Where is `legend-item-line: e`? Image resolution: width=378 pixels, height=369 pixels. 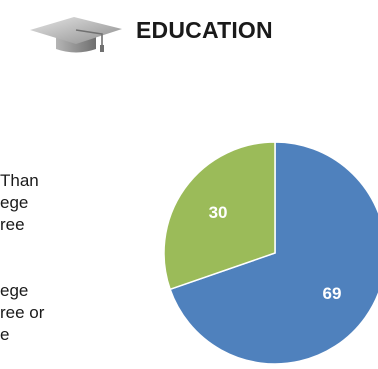
legend-item-line: e is located at coordinates (5, 334).